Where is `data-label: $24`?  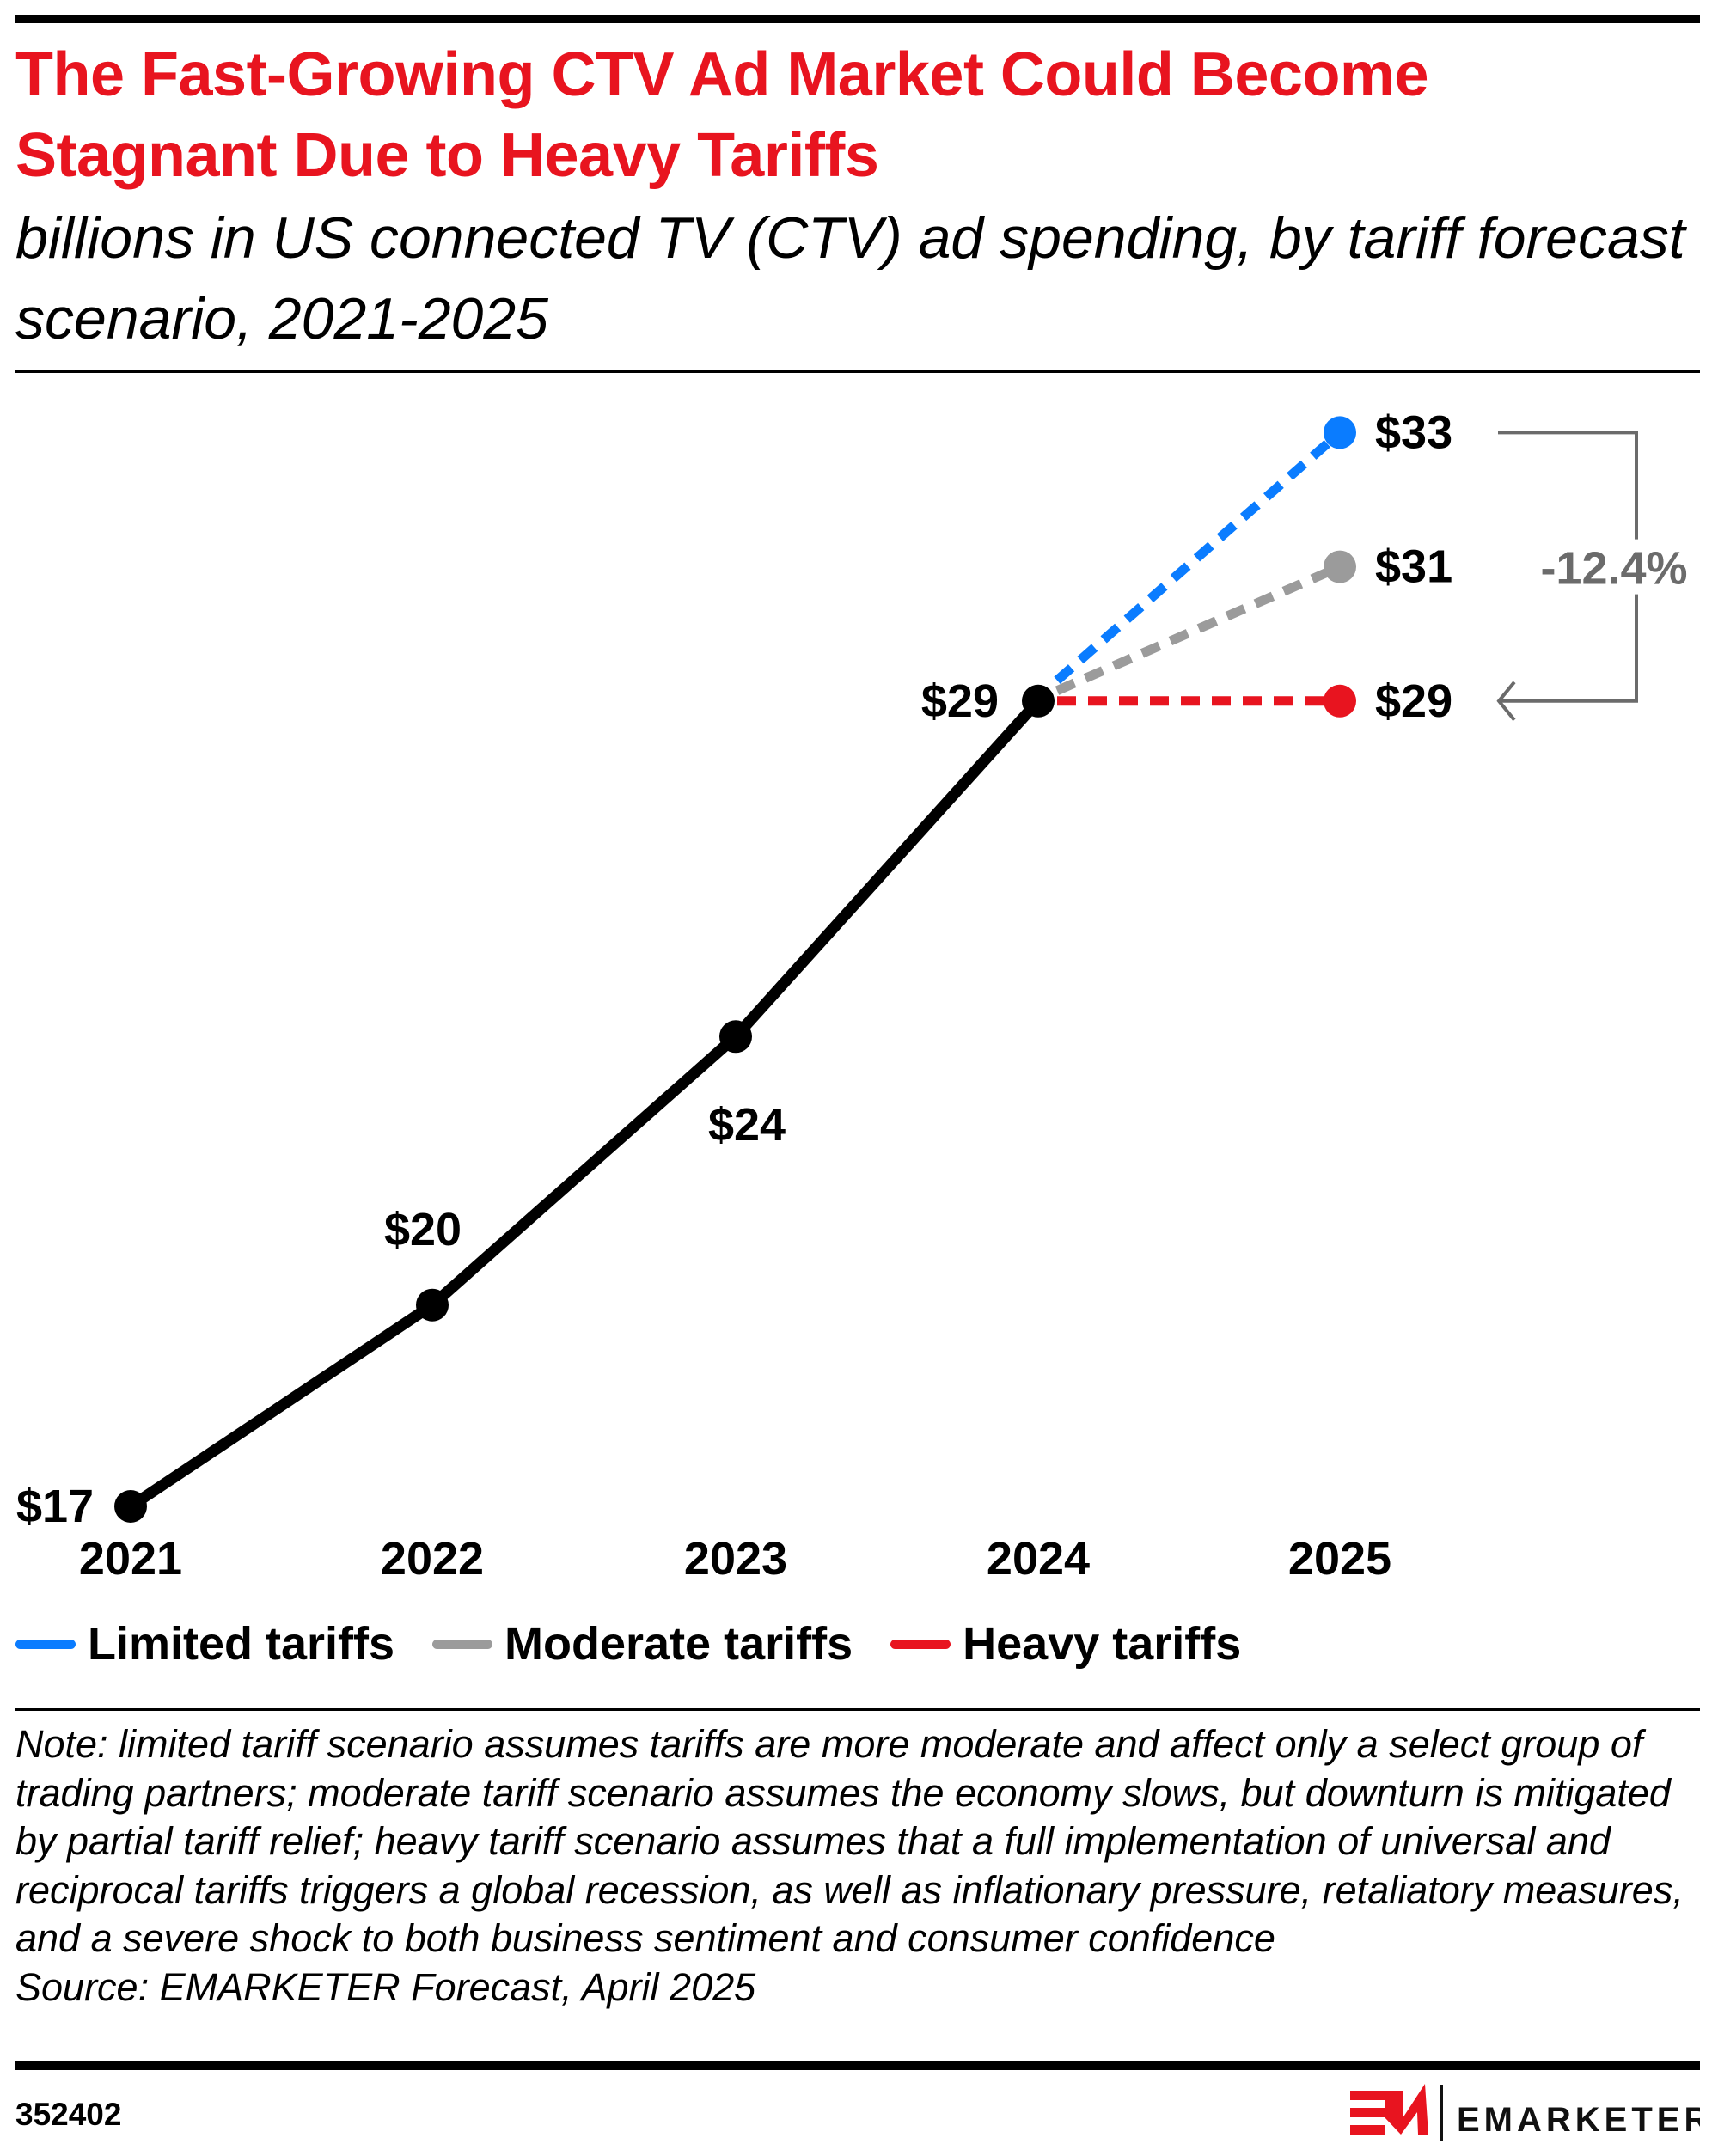 data-label: $24 is located at coordinates (747, 1125).